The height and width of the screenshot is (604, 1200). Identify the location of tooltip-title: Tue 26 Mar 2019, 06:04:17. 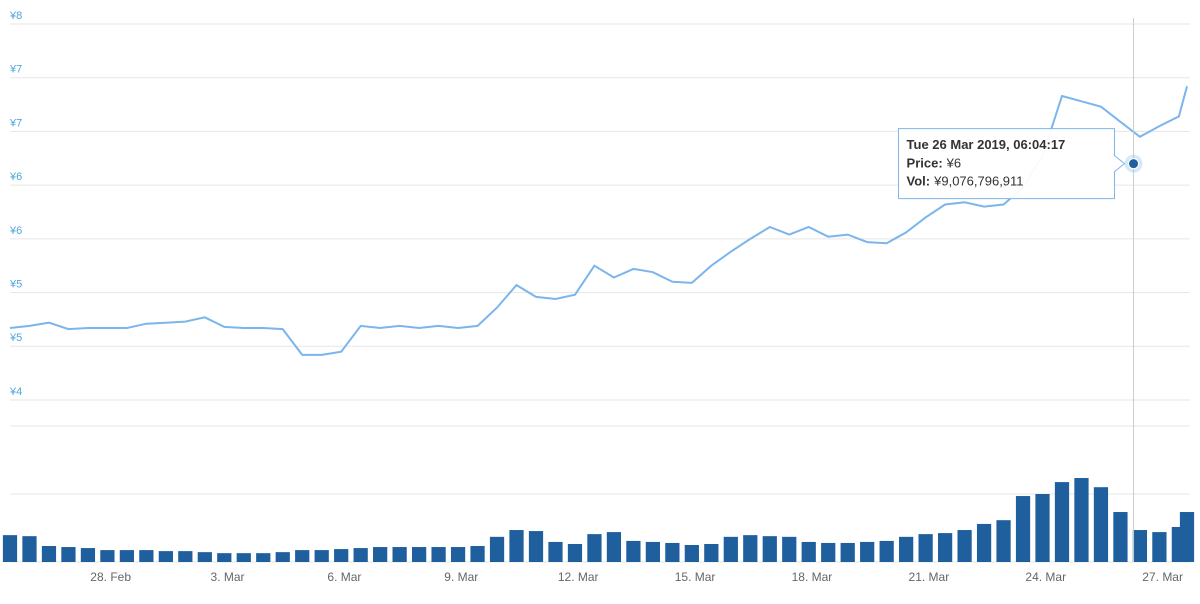
(986, 144).